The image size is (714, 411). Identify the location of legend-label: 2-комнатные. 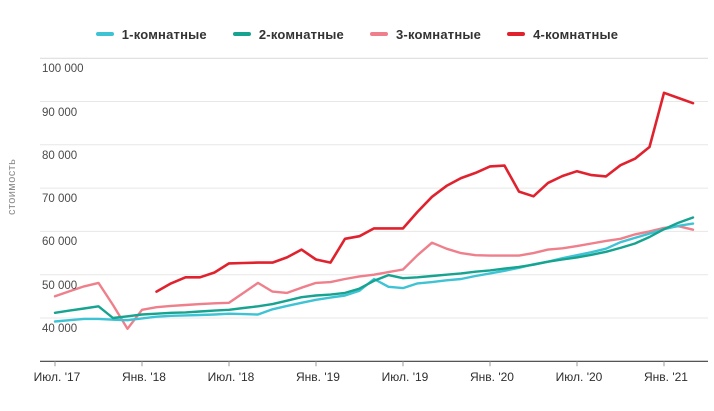
(301, 34).